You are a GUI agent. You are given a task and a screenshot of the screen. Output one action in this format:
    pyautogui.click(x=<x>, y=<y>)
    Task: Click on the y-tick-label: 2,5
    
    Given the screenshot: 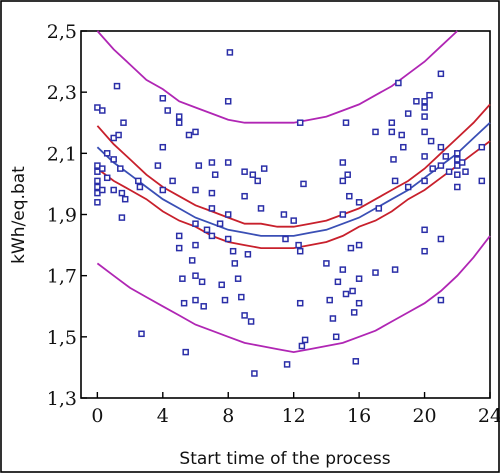 What is the action you would take?
    pyautogui.click(x=62, y=32)
    